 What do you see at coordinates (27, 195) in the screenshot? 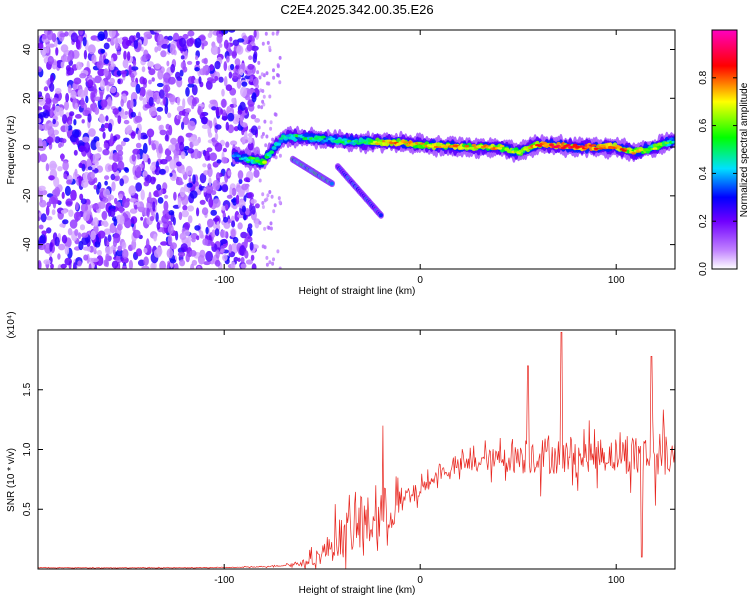
I see `y-tick-label: -20` at bounding box center [27, 195].